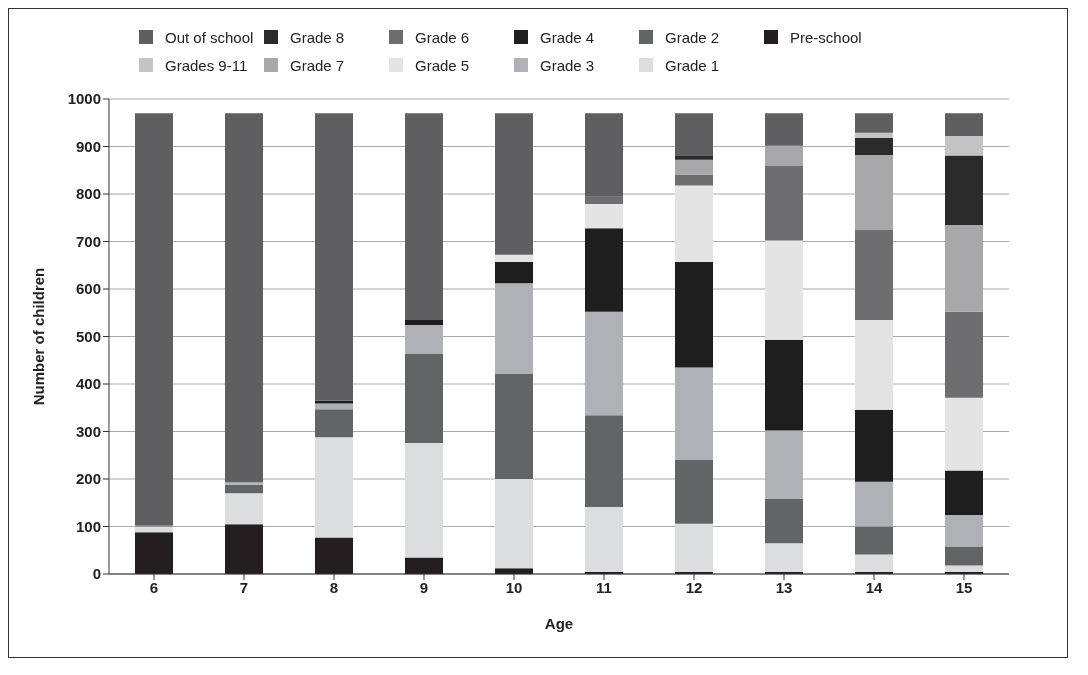 This screenshot has height=675, width=1088. What do you see at coordinates (88, 526) in the screenshot?
I see `y-tick-label: 100` at bounding box center [88, 526].